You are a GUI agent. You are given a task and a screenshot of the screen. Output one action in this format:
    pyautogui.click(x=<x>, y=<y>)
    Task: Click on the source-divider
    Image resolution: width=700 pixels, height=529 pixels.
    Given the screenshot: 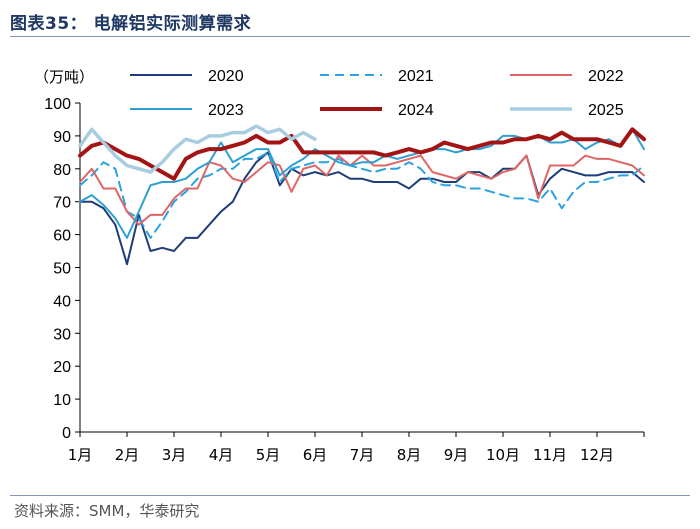 What is the action you would take?
    pyautogui.click(x=350, y=495)
    